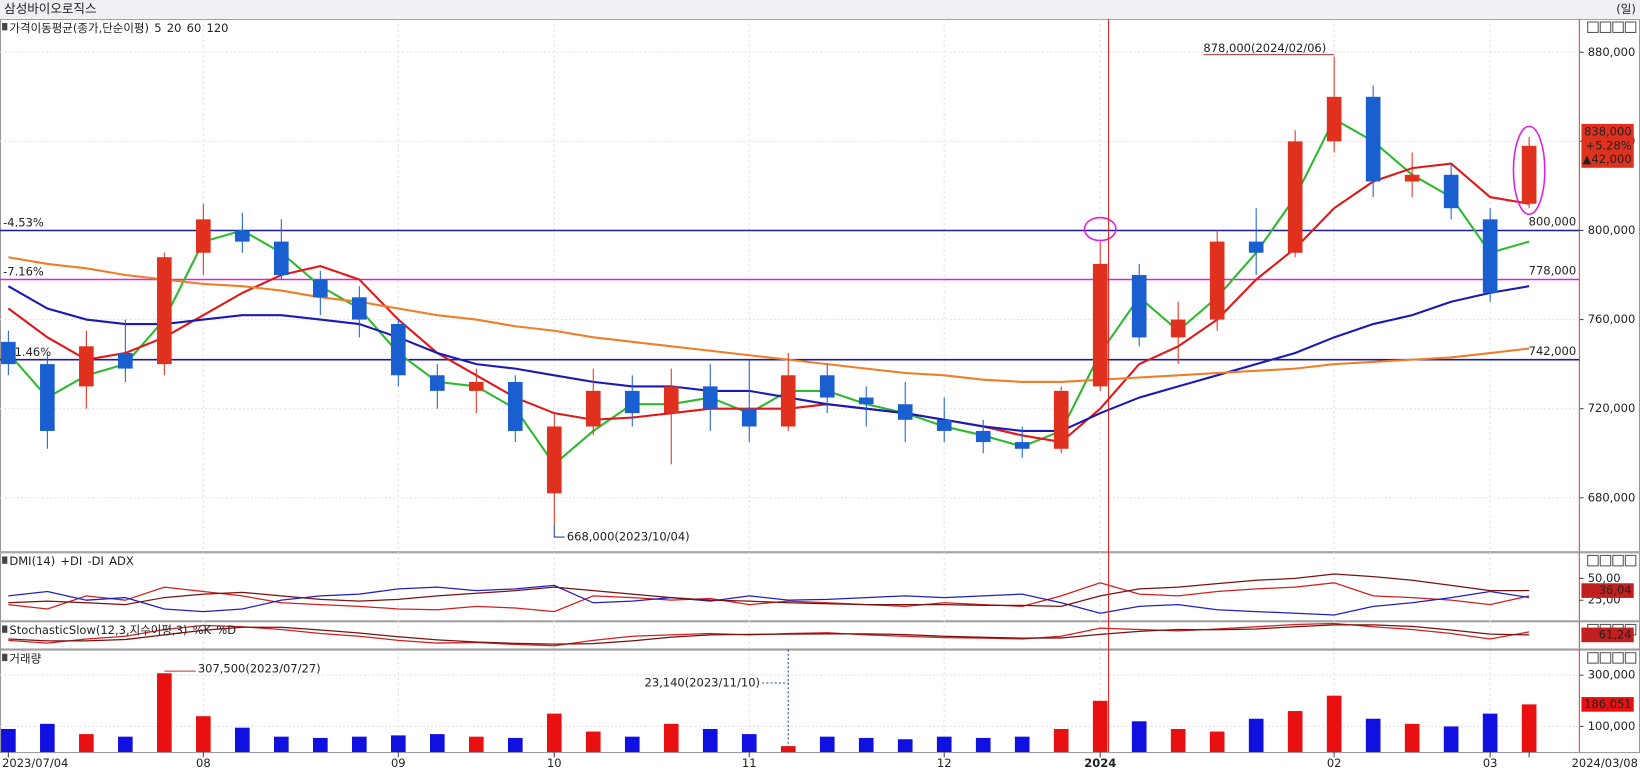  What do you see at coordinates (1612, 52) in the screenshot?
I see `y-tick-label: 880,000` at bounding box center [1612, 52].